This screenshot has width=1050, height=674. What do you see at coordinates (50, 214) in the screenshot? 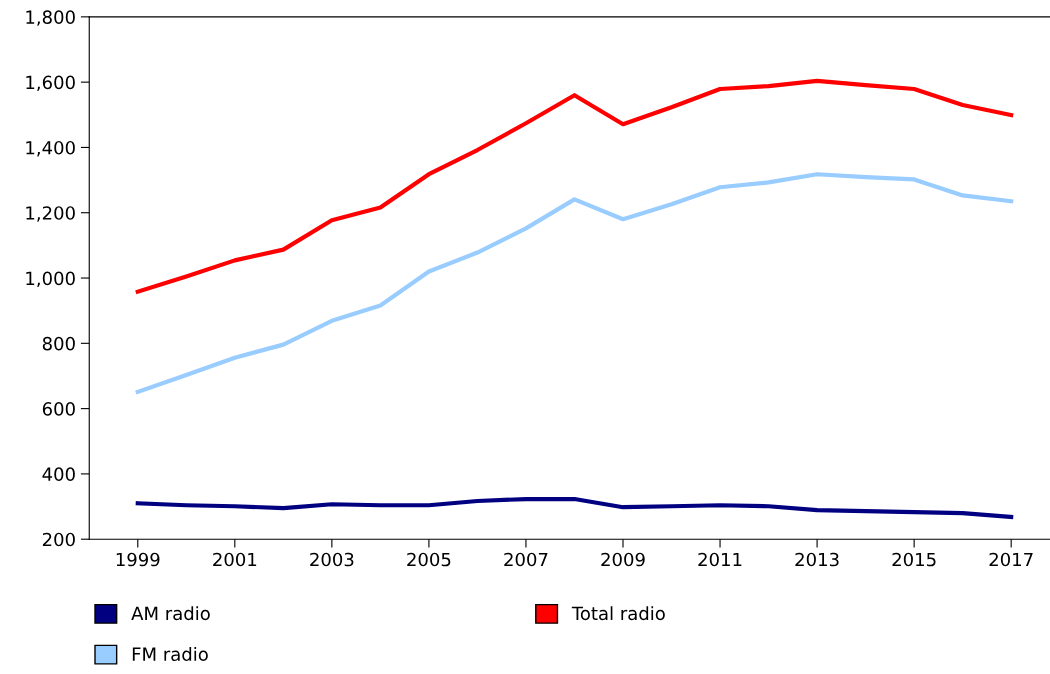
I see `y-tick-label: 1,200` at bounding box center [50, 214].